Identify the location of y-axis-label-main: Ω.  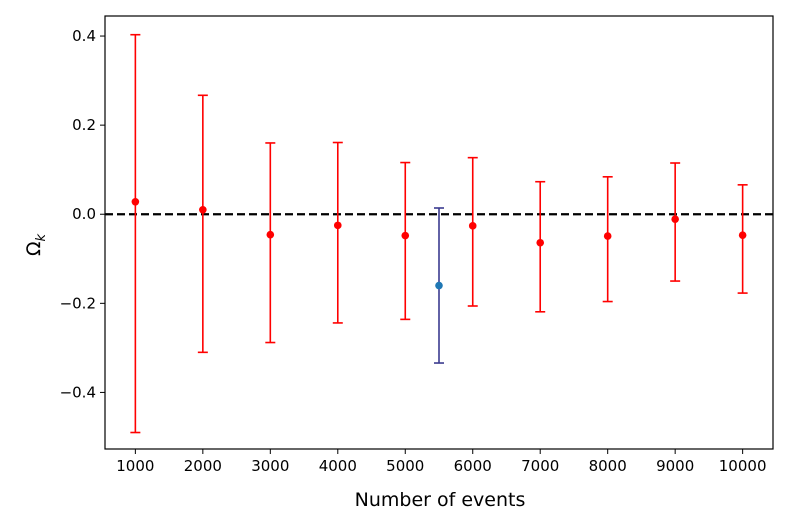
(34, 249).